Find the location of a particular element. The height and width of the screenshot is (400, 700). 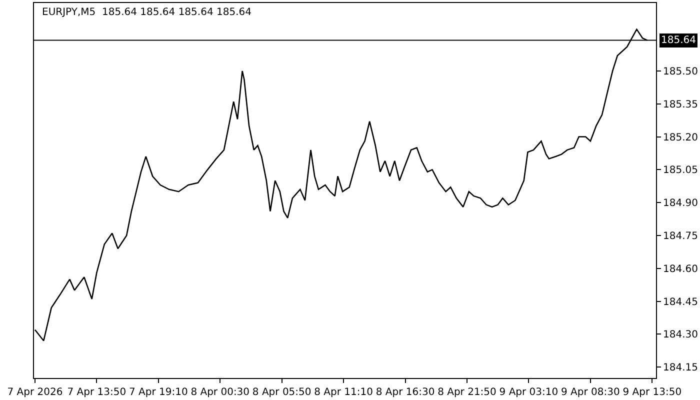

x-tick-label: 9 Apr 08:30 is located at coordinates (590, 392).